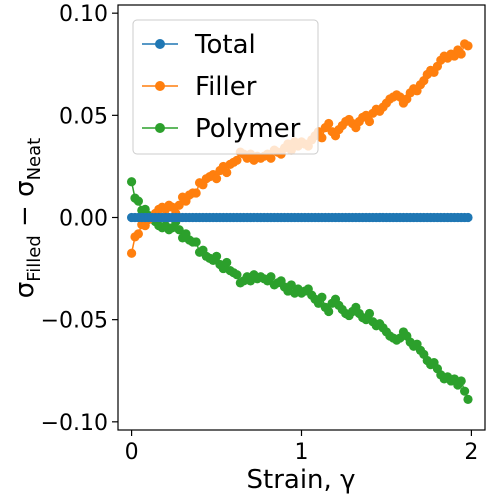  Describe the element at coordinates (25, 188) in the screenshot. I see `y-axis-sigma-2: σ` at that location.